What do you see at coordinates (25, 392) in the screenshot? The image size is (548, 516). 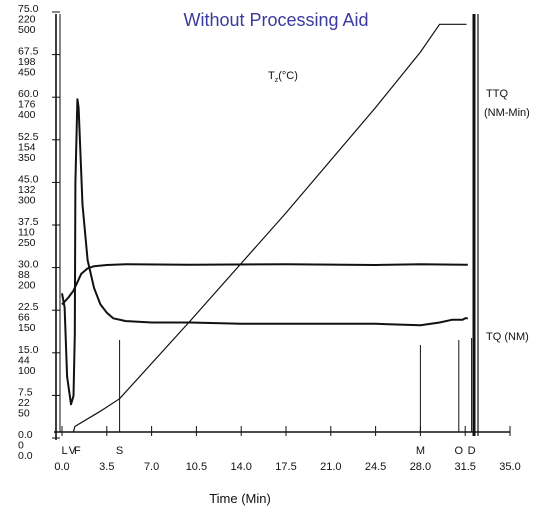 I see `y-tick-label: 7.5` at bounding box center [25, 392].